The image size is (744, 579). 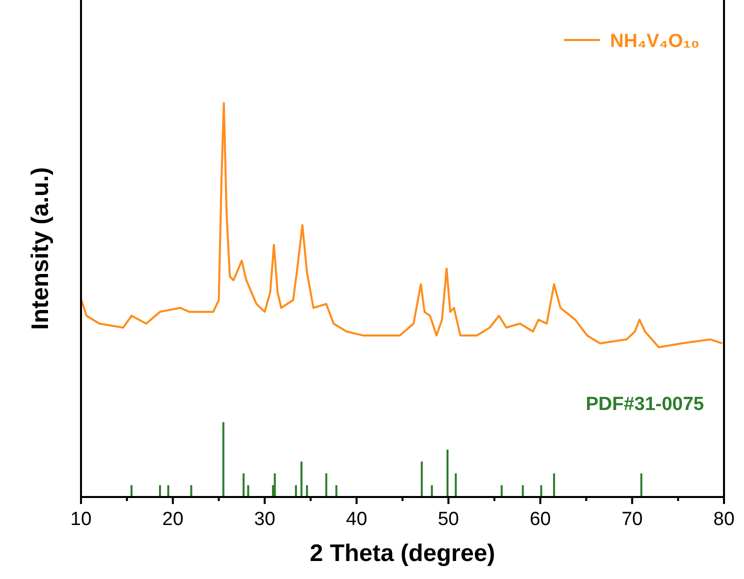 I want to click on x-tick-label: 50, so click(x=448, y=519).